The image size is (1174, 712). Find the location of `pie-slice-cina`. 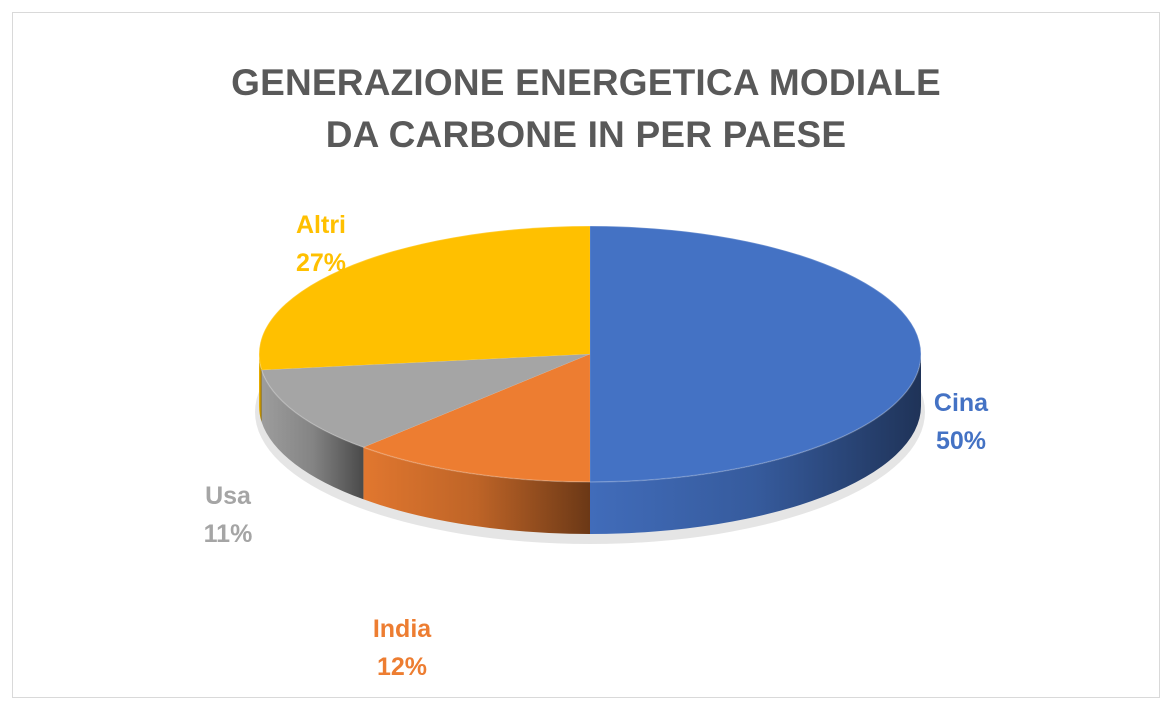

pie-slice-cina is located at coordinates (755, 354).